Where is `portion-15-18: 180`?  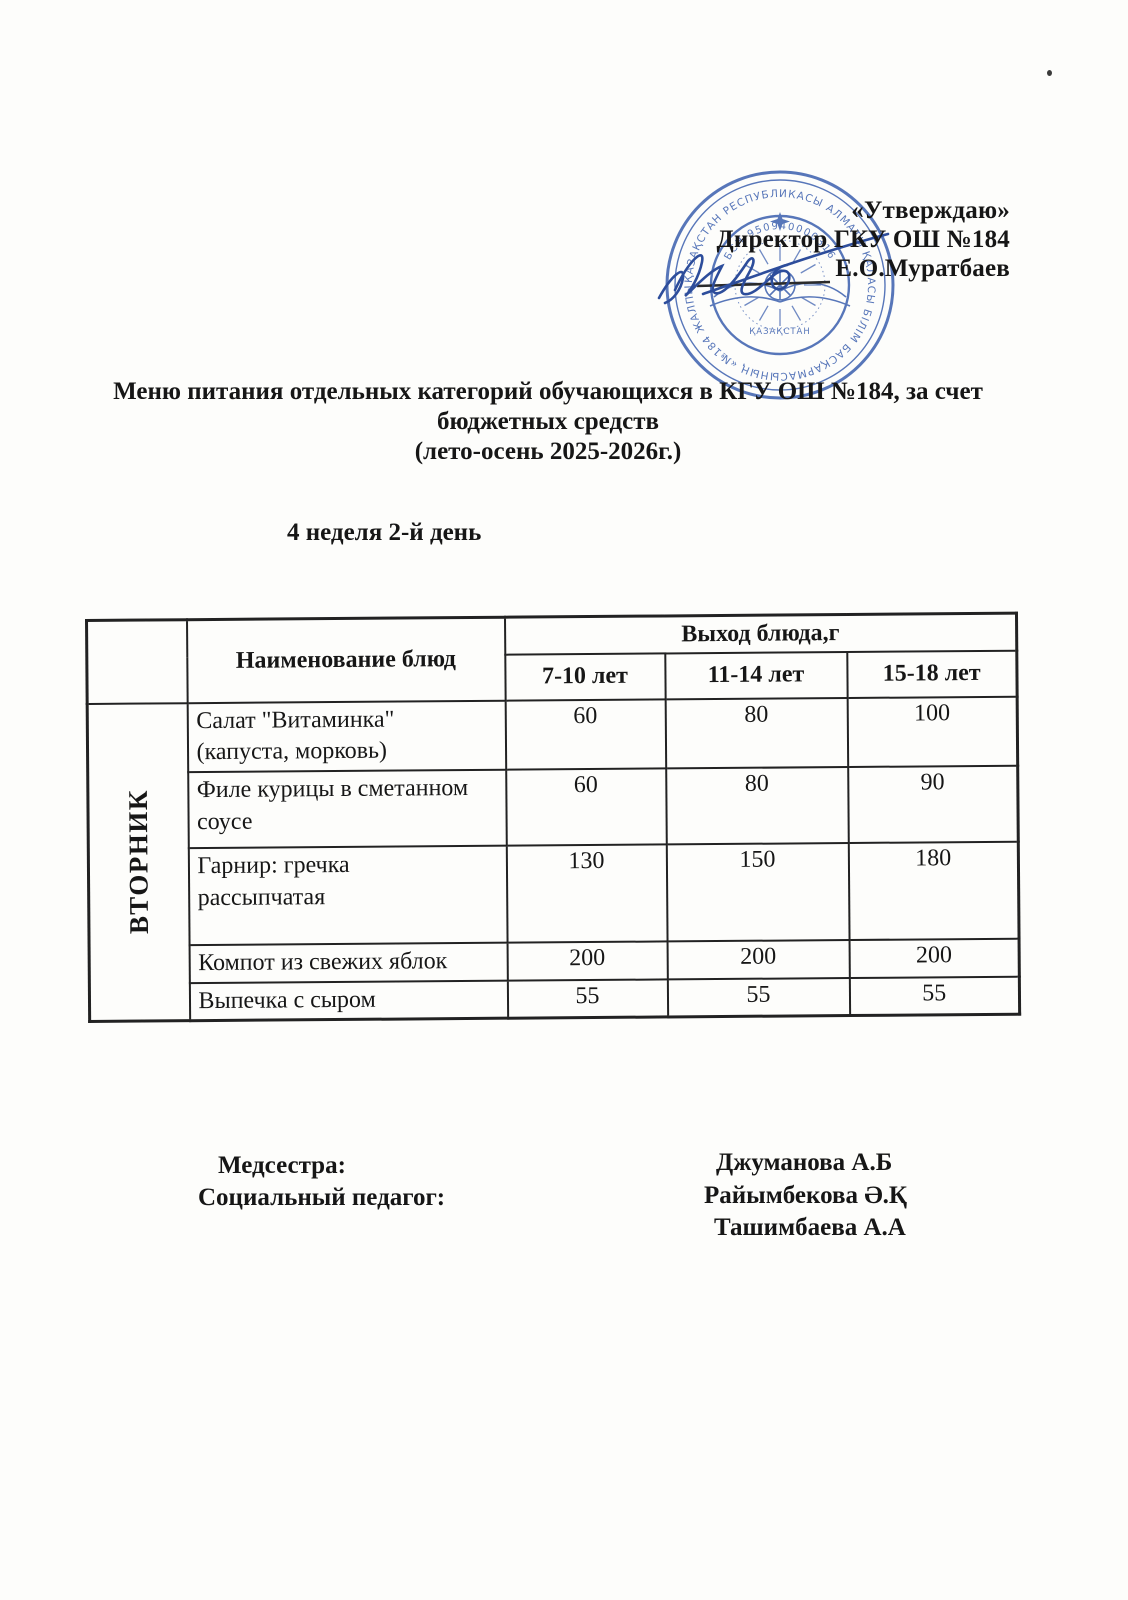 portion-15-18: 180 is located at coordinates (934, 890).